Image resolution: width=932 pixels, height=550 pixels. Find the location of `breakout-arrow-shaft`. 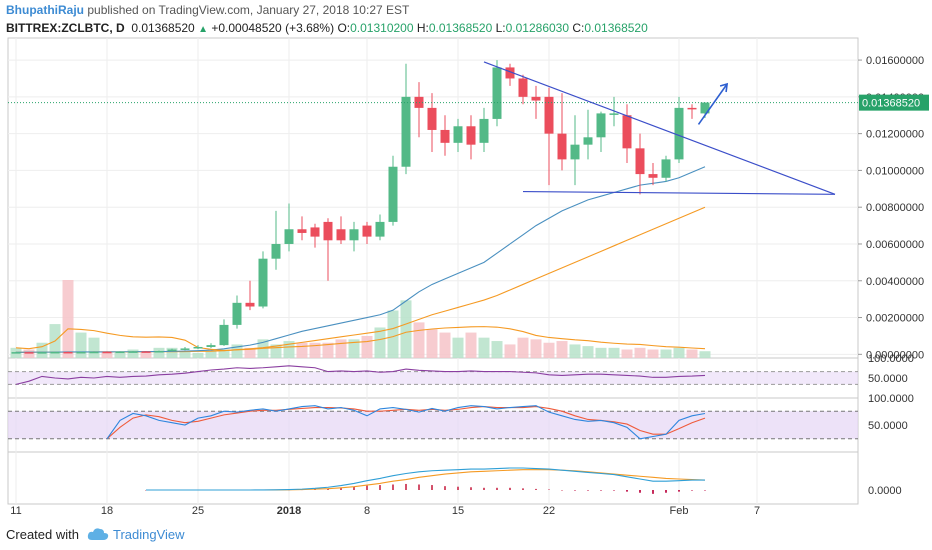

breakout-arrow-shaft is located at coordinates (712, 104).